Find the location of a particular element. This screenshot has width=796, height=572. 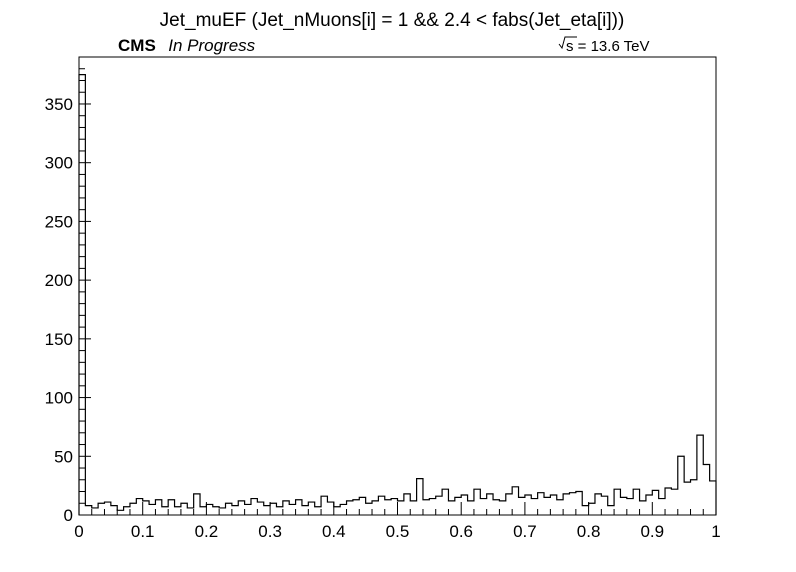

y-axis: 0 50 100 150 200 250 300 350 is located at coordinates (68, 290).